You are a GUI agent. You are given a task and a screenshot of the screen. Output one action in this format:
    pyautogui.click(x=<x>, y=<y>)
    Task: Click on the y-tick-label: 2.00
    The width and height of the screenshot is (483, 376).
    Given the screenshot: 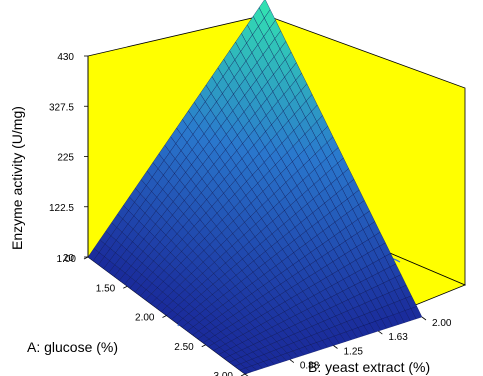 What is the action you would take?
    pyautogui.click(x=442, y=323)
    